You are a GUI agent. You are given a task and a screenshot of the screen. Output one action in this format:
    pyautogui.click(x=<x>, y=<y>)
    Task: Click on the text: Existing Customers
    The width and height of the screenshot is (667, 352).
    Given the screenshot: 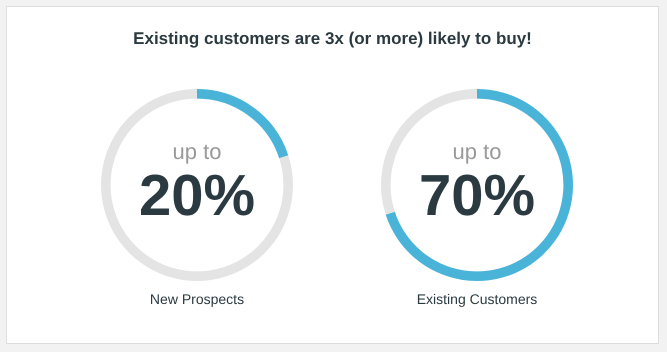 What is the action you would take?
    pyautogui.click(x=477, y=299)
    